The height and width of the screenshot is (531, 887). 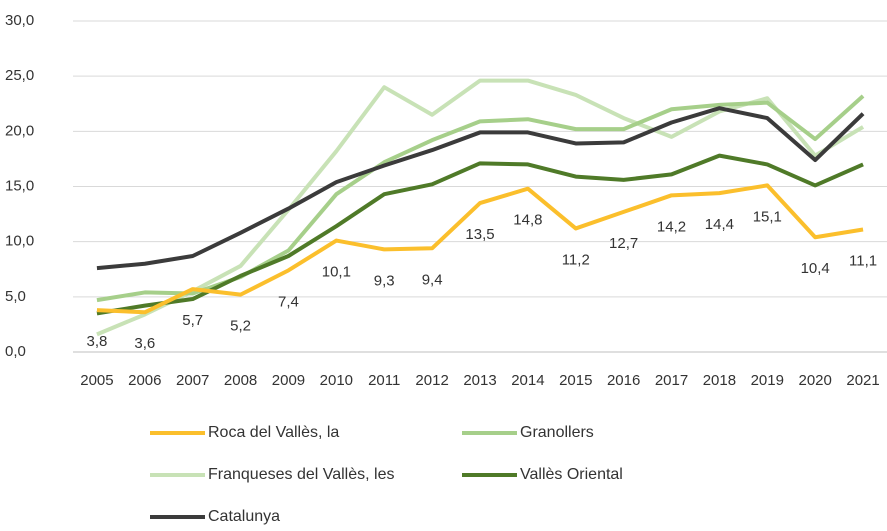 I want to click on x-tick-label: 2019, so click(x=767, y=380).